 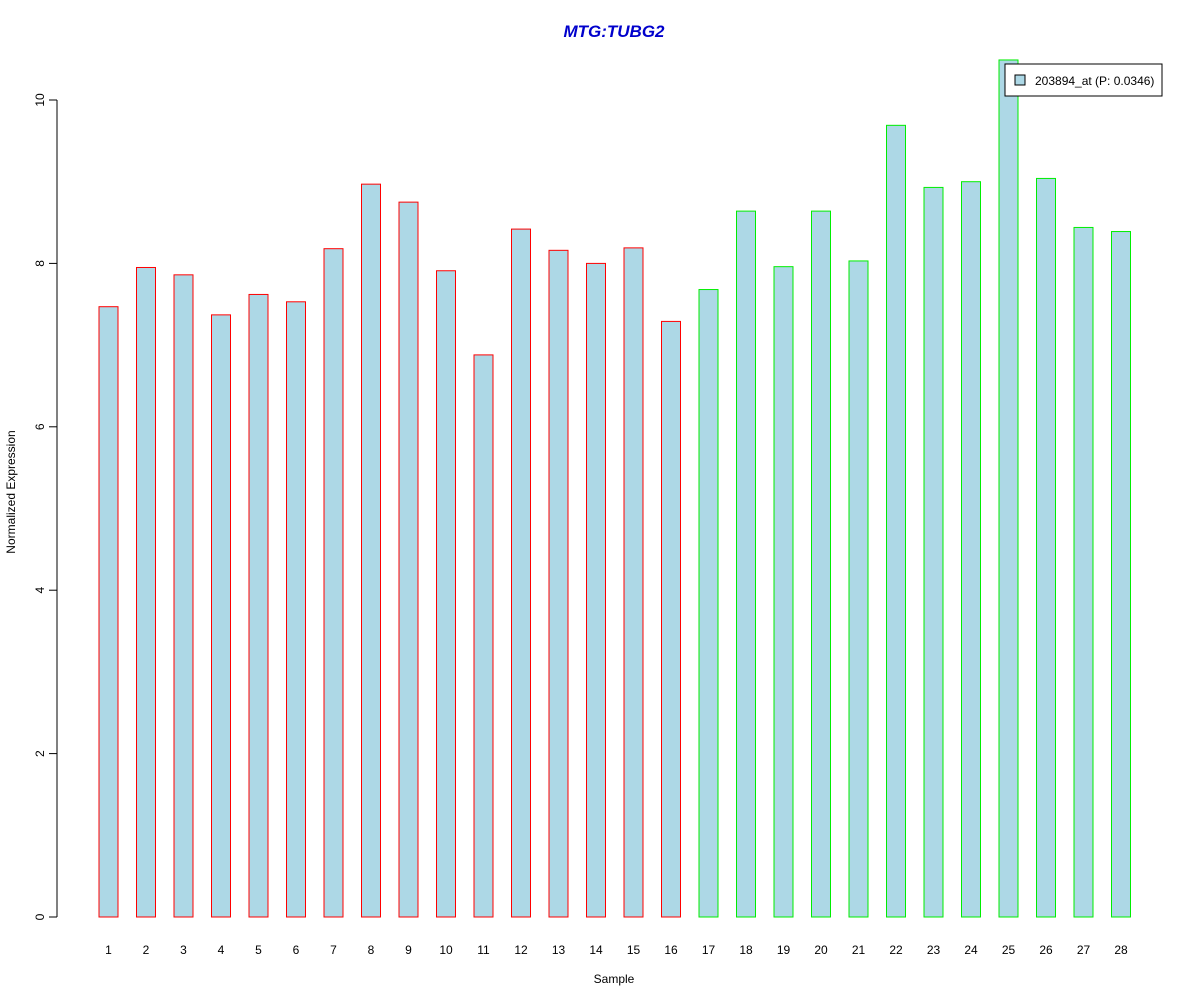 What do you see at coordinates (596, 950) in the screenshot?
I see `x-tick-label: 14` at bounding box center [596, 950].